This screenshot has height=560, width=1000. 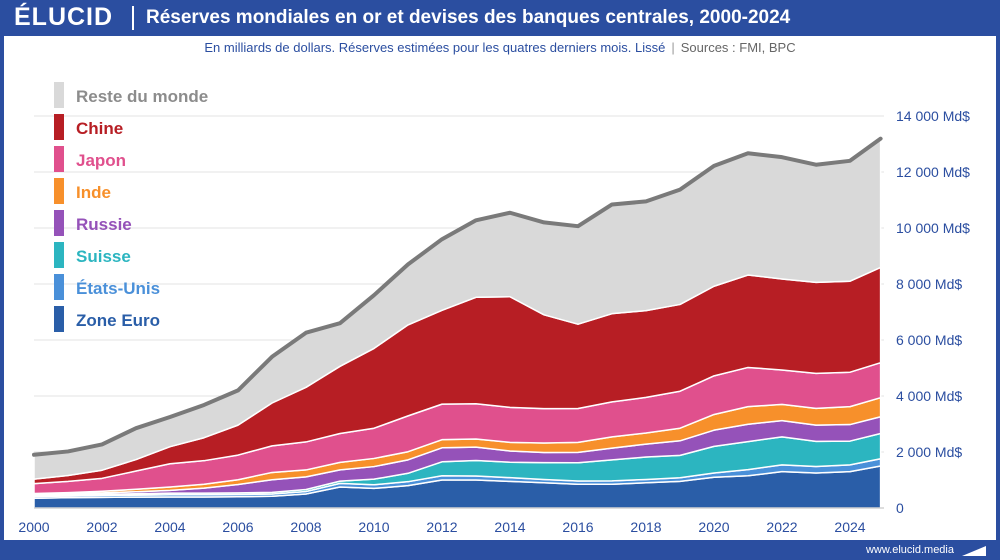 What do you see at coordinates (142, 96) in the screenshot?
I see `legend-label-reste-du-monde: Reste du monde` at bounding box center [142, 96].